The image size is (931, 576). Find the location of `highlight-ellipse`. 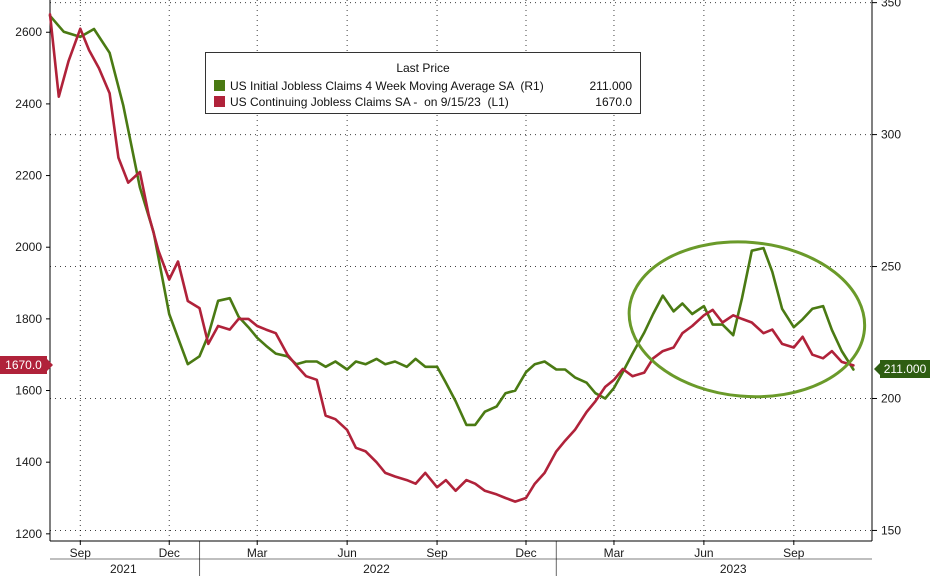

highlight-ellipse is located at coordinates (747, 319).